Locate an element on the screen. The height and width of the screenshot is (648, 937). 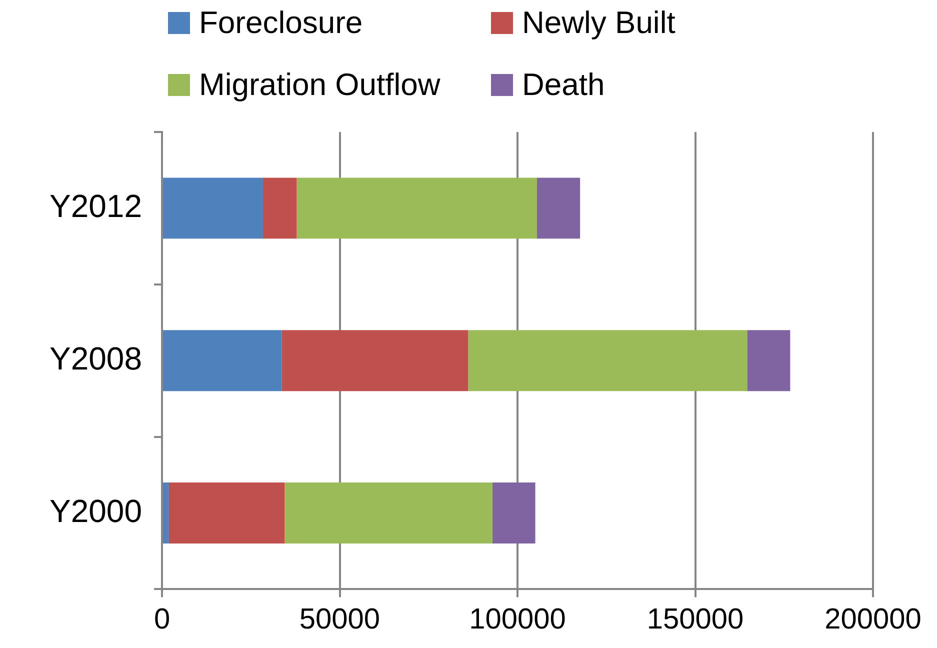
x-tick-label: 150000 is located at coordinates (695, 620).